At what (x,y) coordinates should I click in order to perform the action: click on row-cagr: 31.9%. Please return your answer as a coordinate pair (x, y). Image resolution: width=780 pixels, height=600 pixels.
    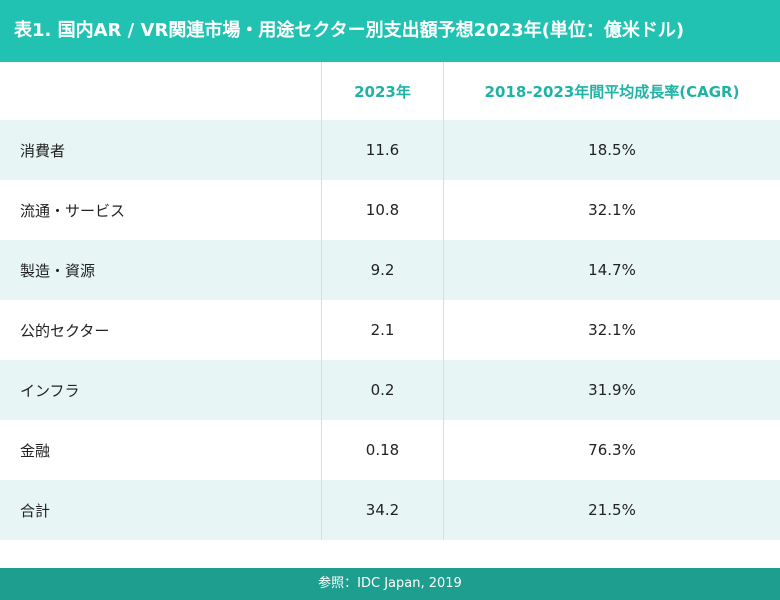
    Looking at the image, I should click on (612, 390).